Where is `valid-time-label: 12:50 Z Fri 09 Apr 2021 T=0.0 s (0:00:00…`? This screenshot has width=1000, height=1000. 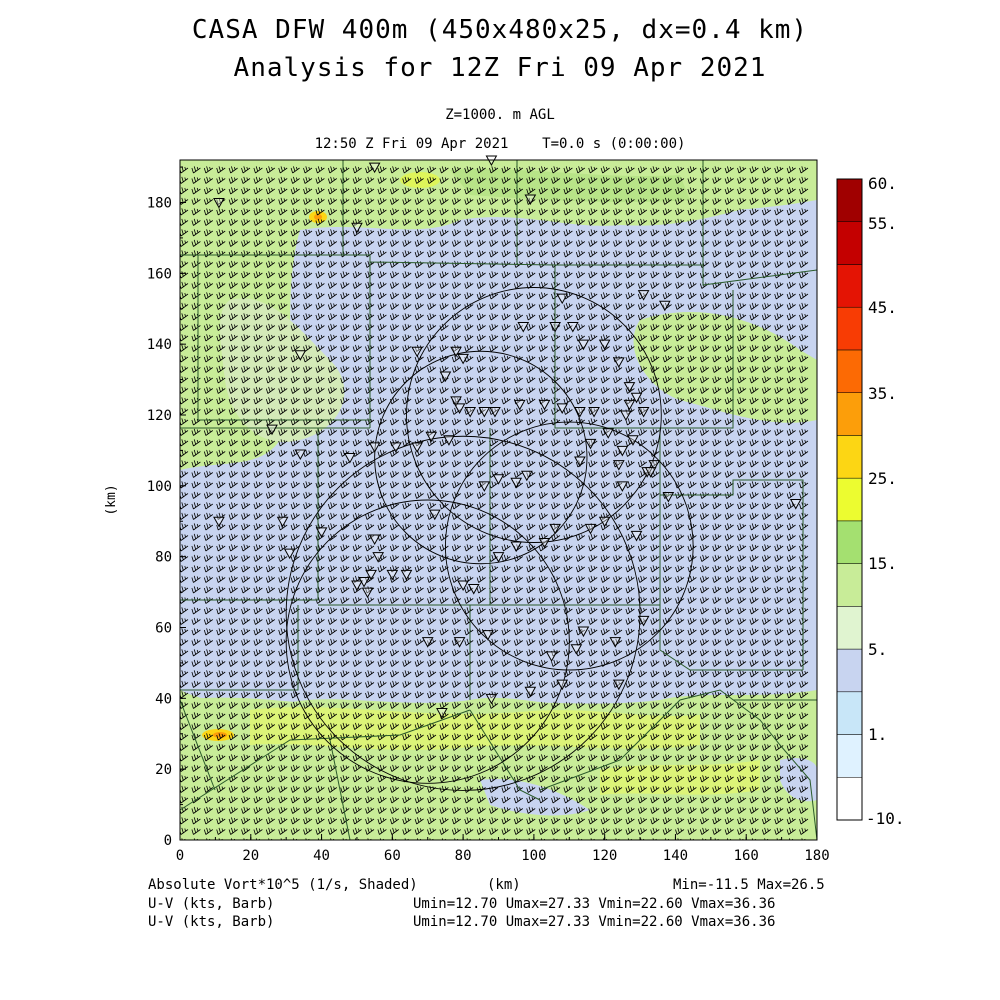 valid-time-label: 12:50 Z Fri 09 Apr 2021 T=0.0 s (0:00:00… is located at coordinates (500, 144).